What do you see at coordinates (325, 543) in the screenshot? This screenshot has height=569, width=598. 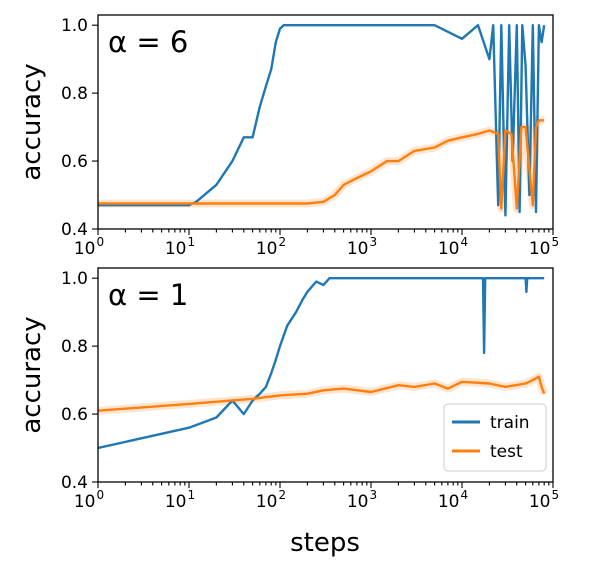 I see `x-axis-label: steps` at bounding box center [325, 543].